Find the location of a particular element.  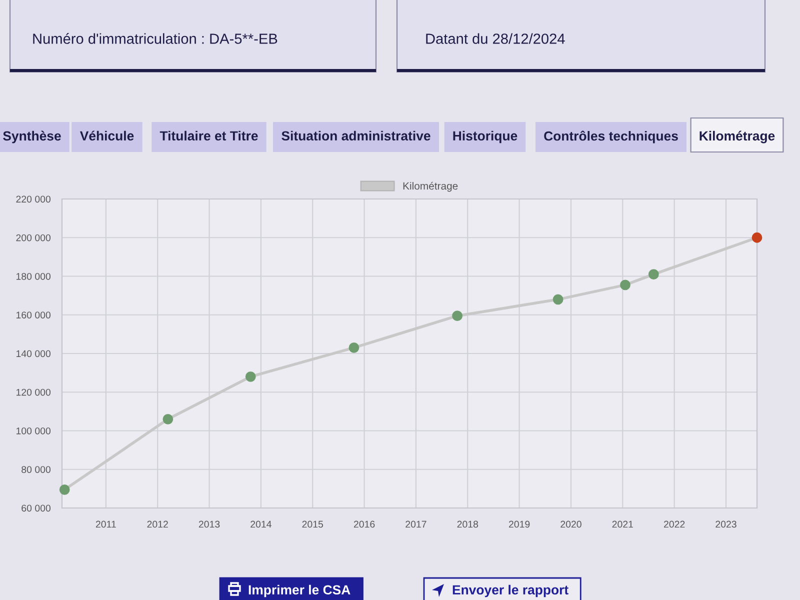

text: Contrôles techniques is located at coordinates (611, 137).